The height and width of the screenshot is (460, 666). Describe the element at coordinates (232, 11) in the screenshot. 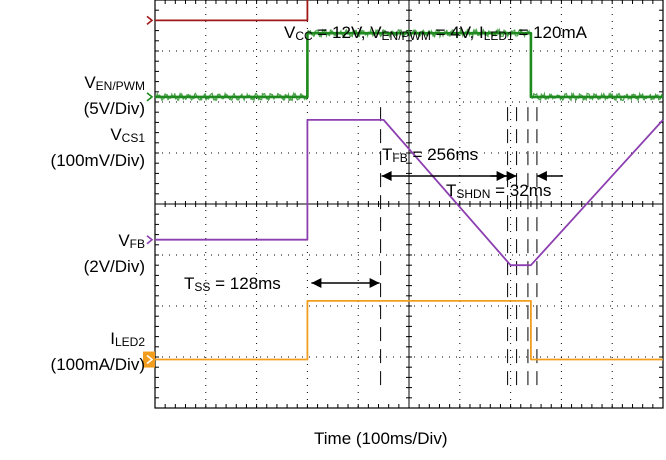

I see `trace-en-pwm` at that location.